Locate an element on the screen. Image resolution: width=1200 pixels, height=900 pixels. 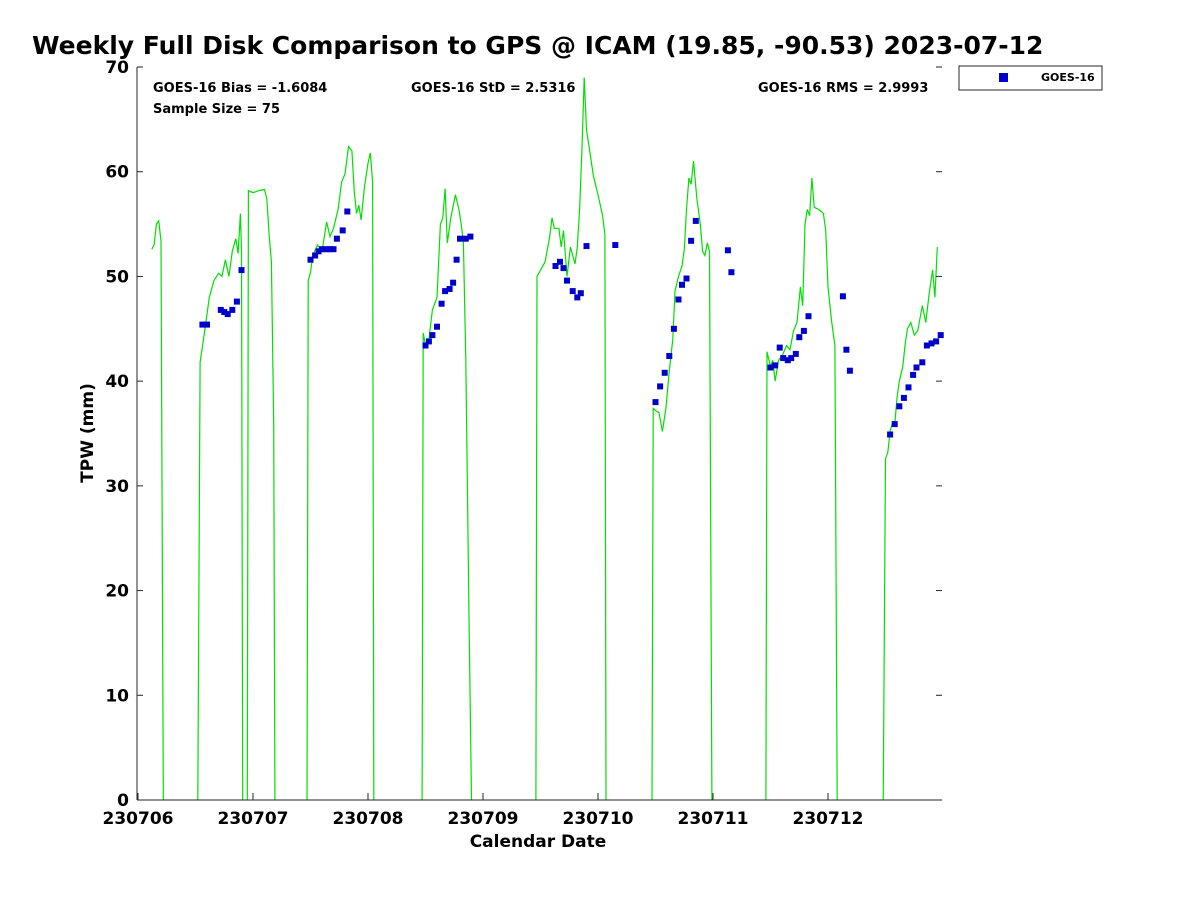
y-tick-label: 30 is located at coordinates (117, 487).